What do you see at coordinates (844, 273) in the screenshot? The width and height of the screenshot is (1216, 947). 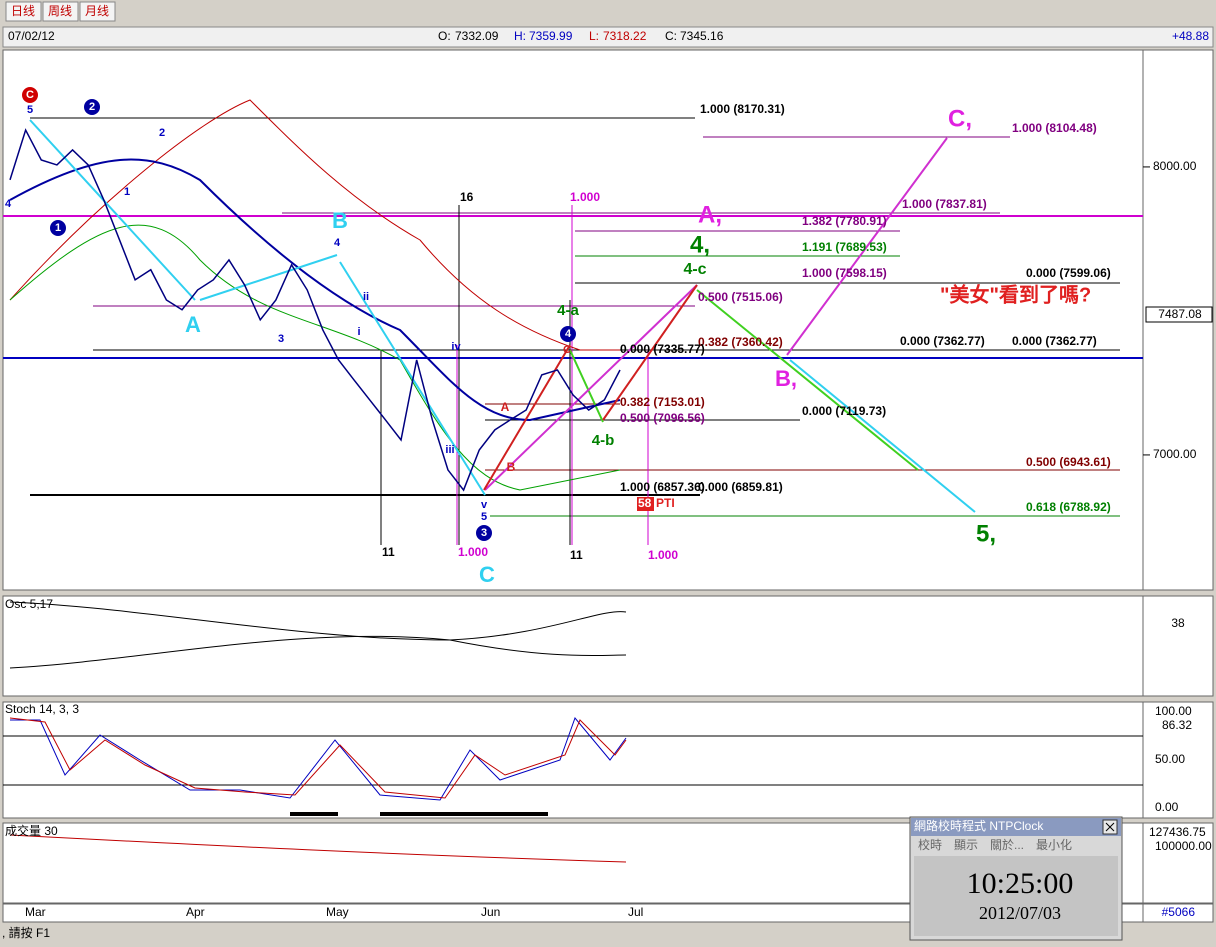 I see `annotation: 1.000 (7598.15)` at bounding box center [844, 273].